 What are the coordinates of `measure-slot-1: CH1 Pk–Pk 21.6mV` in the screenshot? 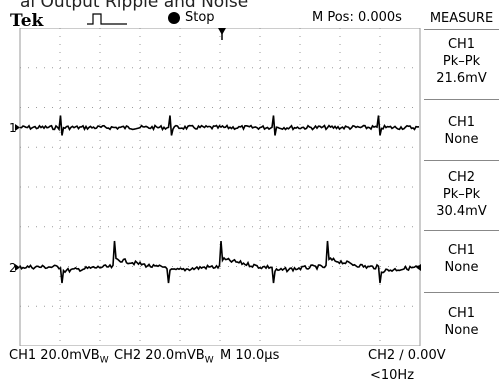 It's located at (461, 65).